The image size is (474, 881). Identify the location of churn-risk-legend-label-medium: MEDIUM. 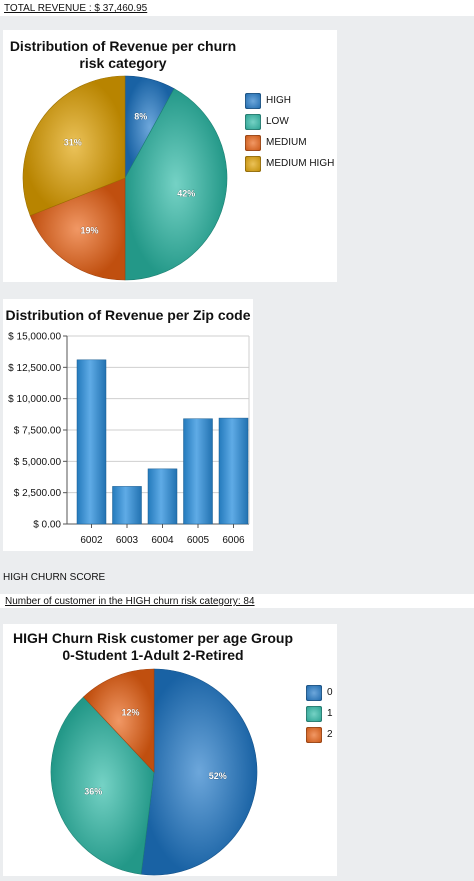
(286, 142).